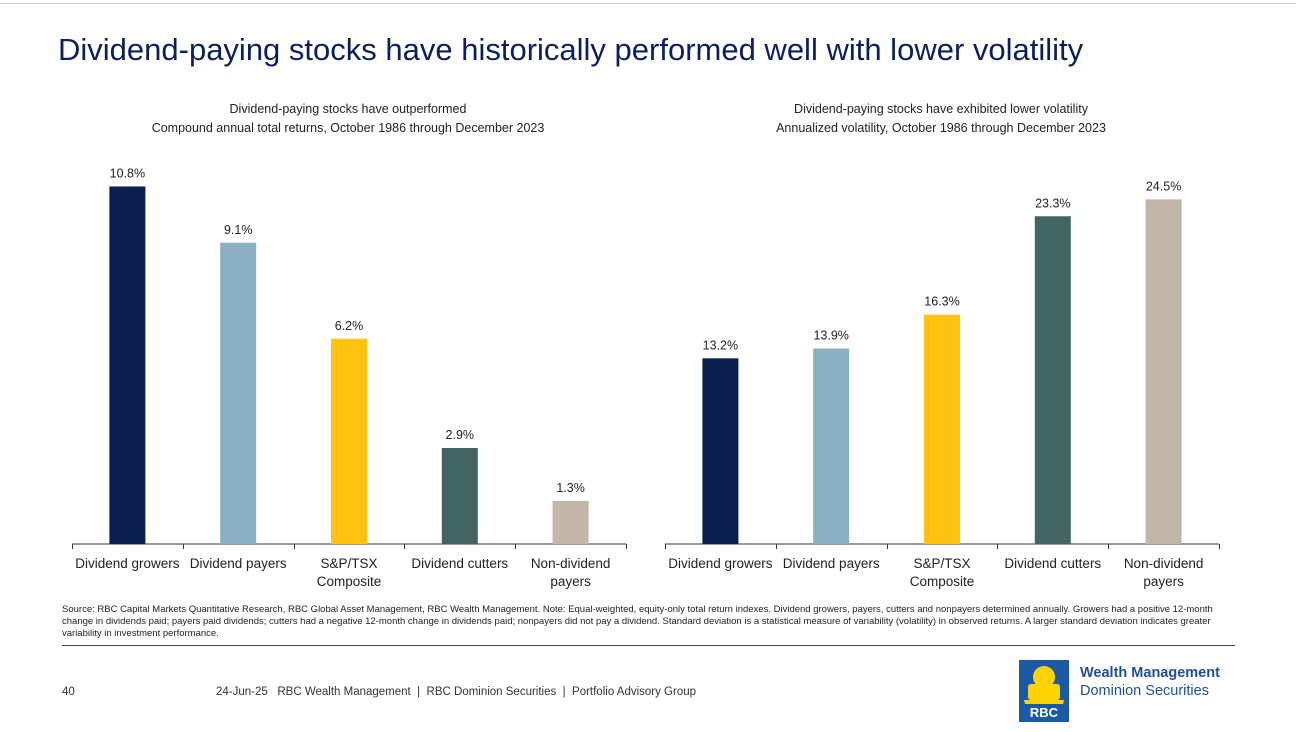 This screenshot has height=732, width=1296. Describe the element at coordinates (831, 563) in the screenshot. I see `volatility-category-label: Dividend payers` at that location.